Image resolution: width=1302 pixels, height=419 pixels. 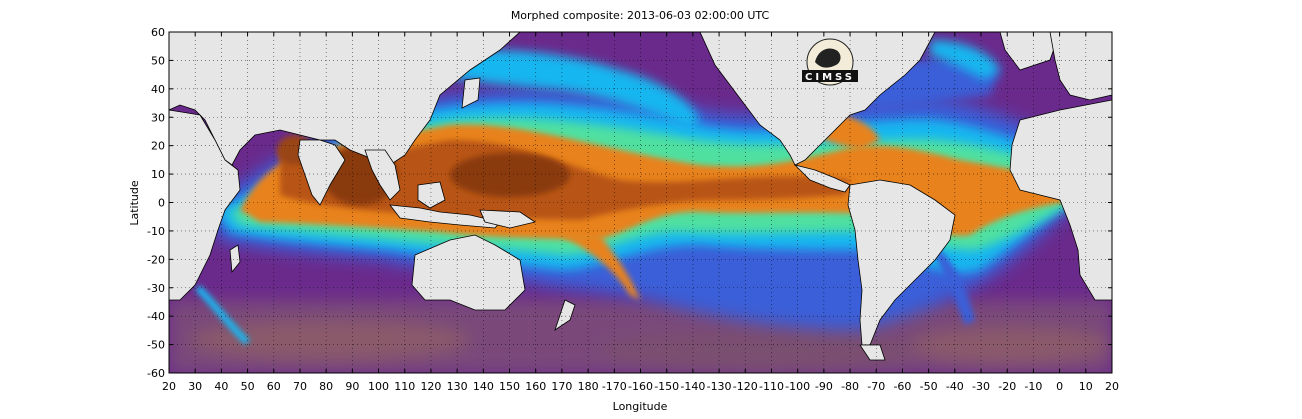 I want to click on x-tick-label: 0, so click(x=1059, y=386).